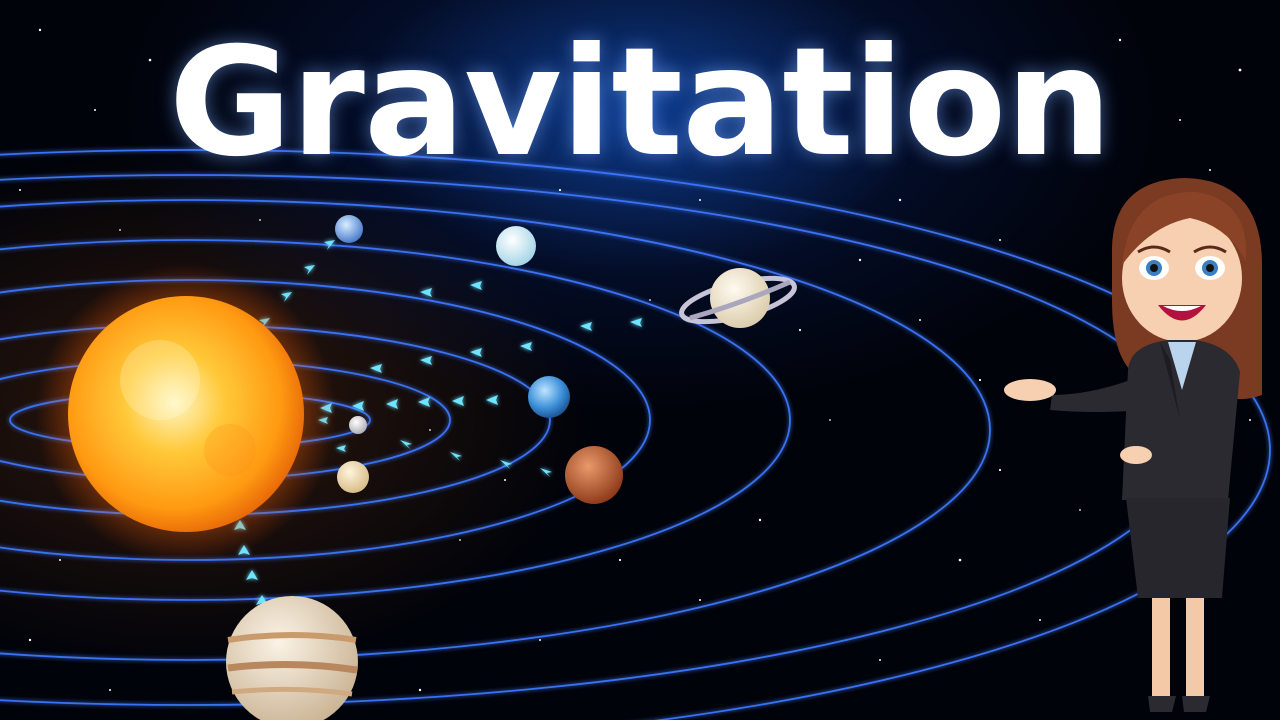  I want to click on teacher-character, so click(1133, 445).